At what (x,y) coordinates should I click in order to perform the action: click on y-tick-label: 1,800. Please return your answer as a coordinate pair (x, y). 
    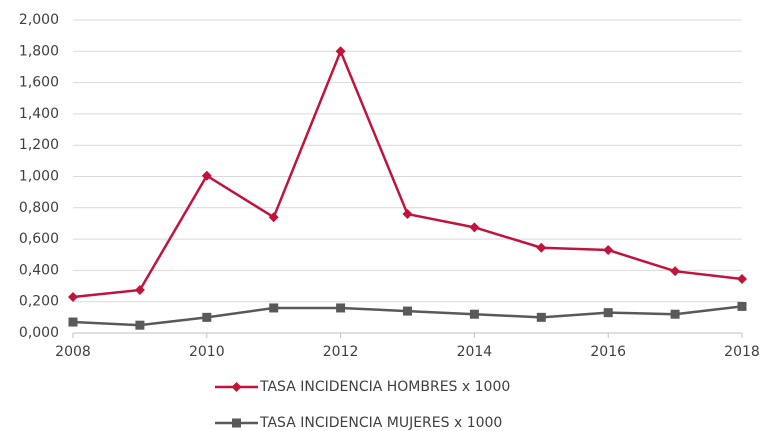
    Looking at the image, I should click on (39, 51).